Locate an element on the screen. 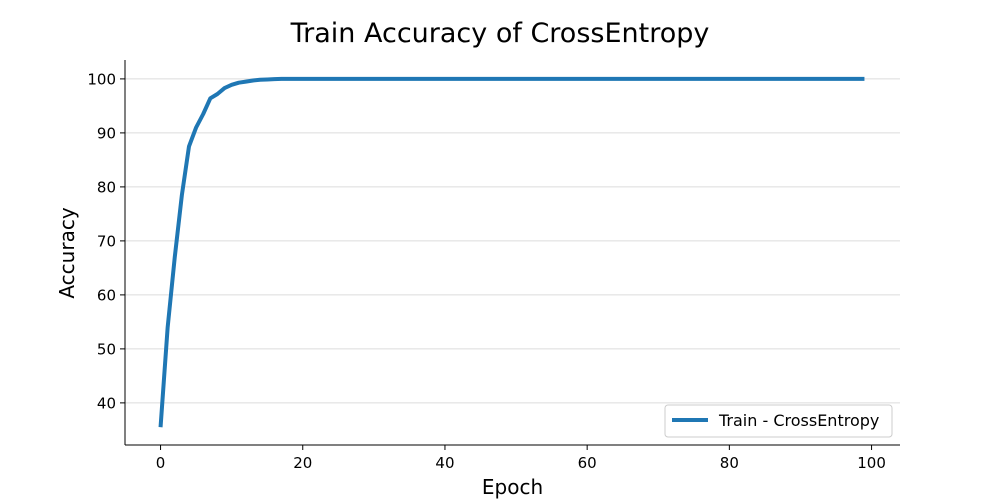 Image resolution: width=1000 pixels, height=500 pixels. x-tick-label: 80 is located at coordinates (729, 463).